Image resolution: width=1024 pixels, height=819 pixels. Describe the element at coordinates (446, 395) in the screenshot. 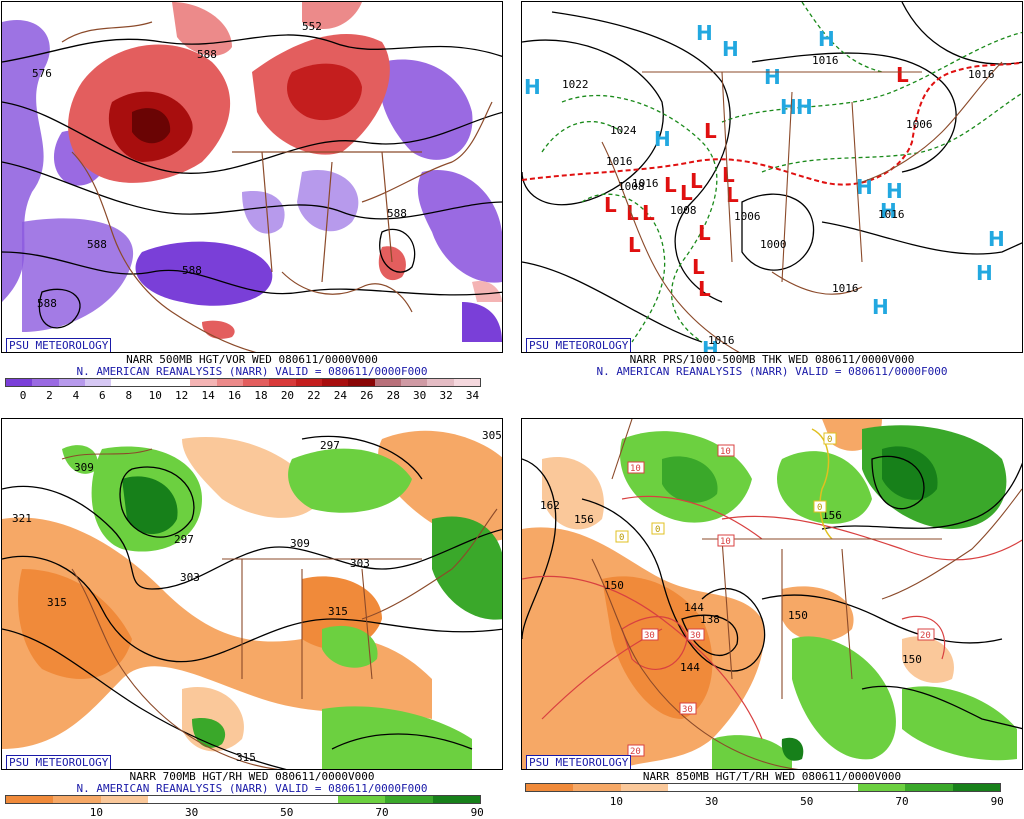

I see `colorbar-tick-label: 32` at that location.